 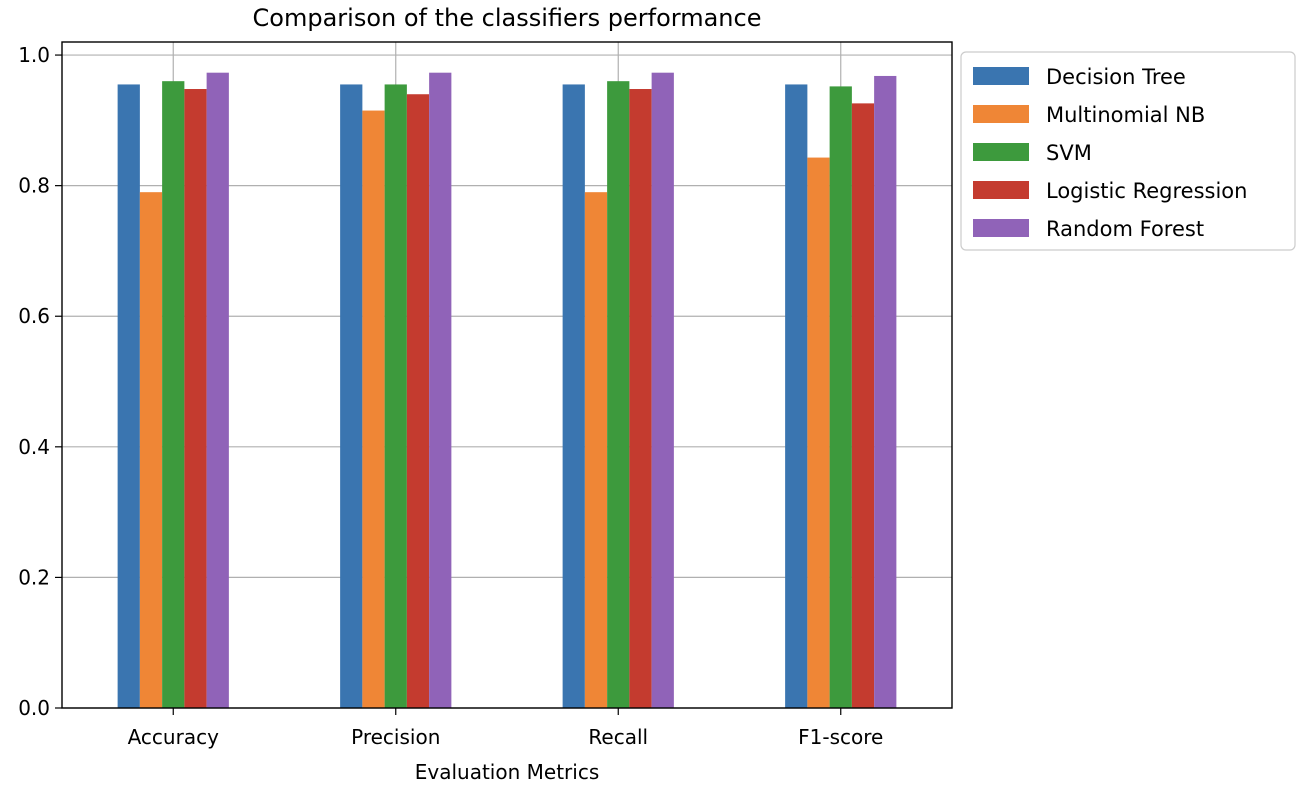 What do you see at coordinates (1125, 229) in the screenshot?
I see `legend-label: Random Forest` at bounding box center [1125, 229].